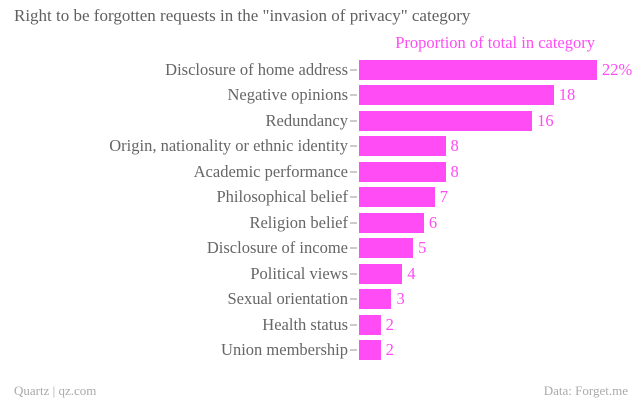  What do you see at coordinates (256, 69) in the screenshot?
I see `category-label: Disclosure of home address` at bounding box center [256, 69].